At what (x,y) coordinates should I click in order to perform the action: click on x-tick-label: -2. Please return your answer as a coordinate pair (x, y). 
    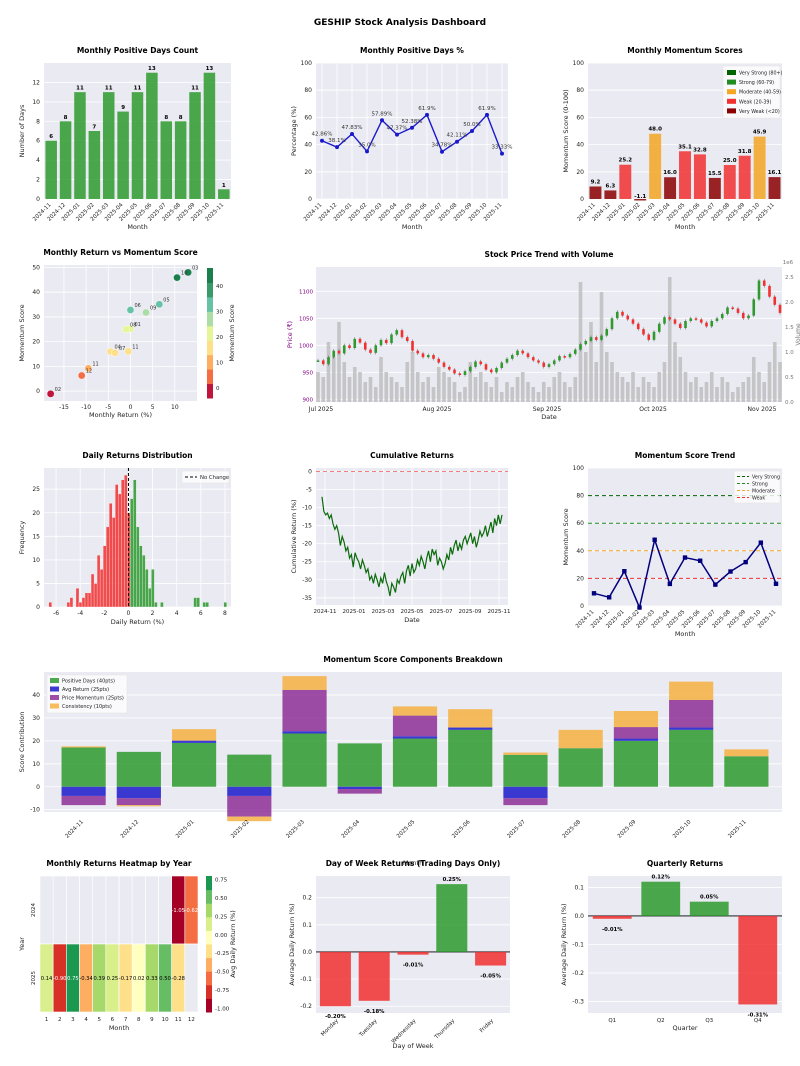
    Looking at the image, I should click on (104, 613).